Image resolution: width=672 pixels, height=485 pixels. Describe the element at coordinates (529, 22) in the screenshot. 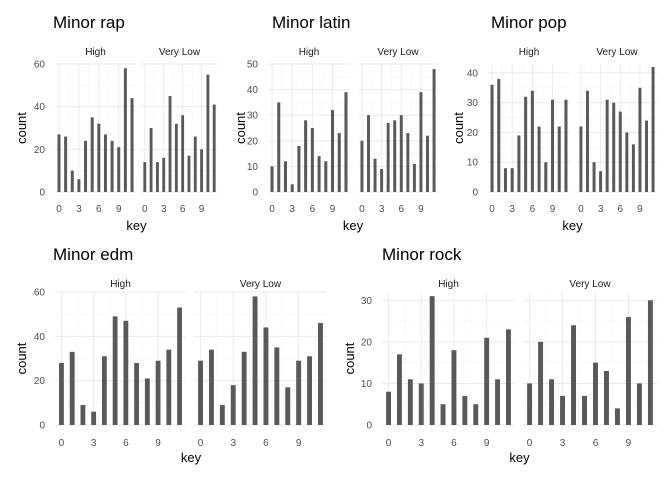

I see `panel-title: Minor pop` at that location.